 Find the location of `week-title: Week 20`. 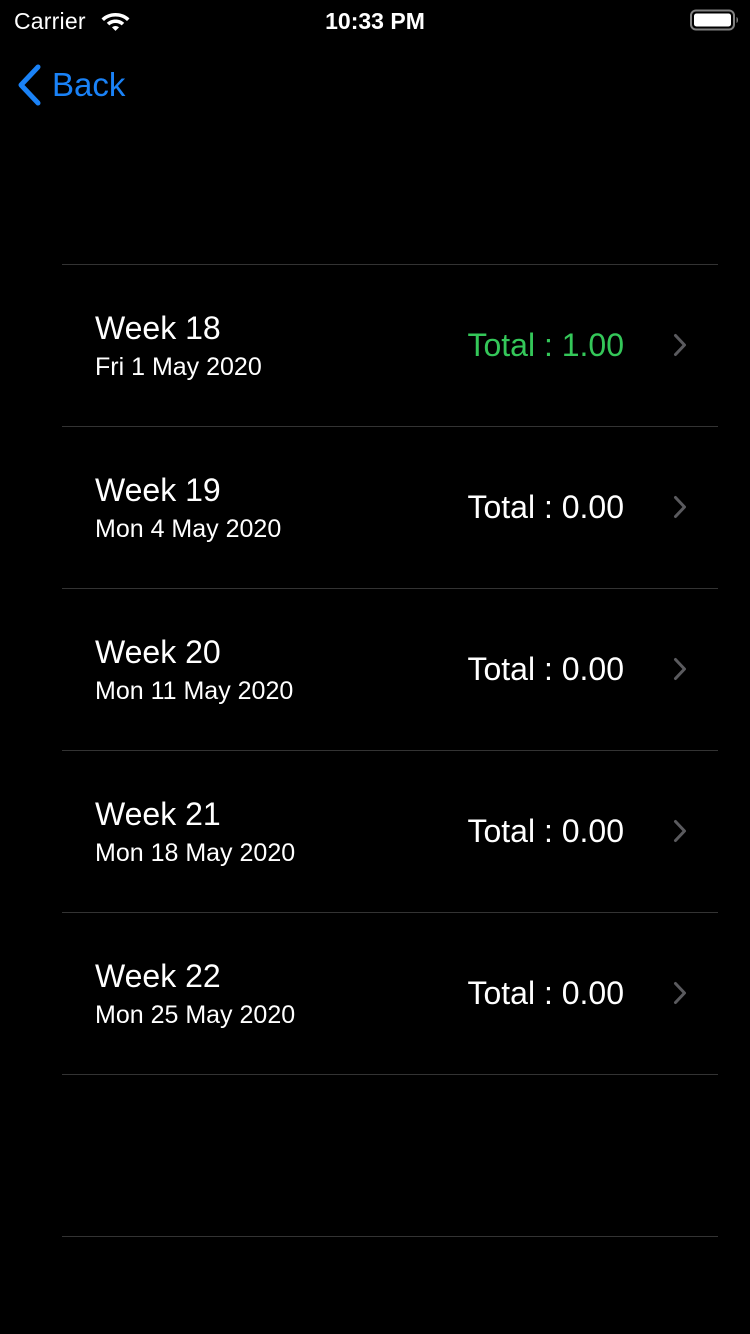

week-title: Week 20 is located at coordinates (158, 652).